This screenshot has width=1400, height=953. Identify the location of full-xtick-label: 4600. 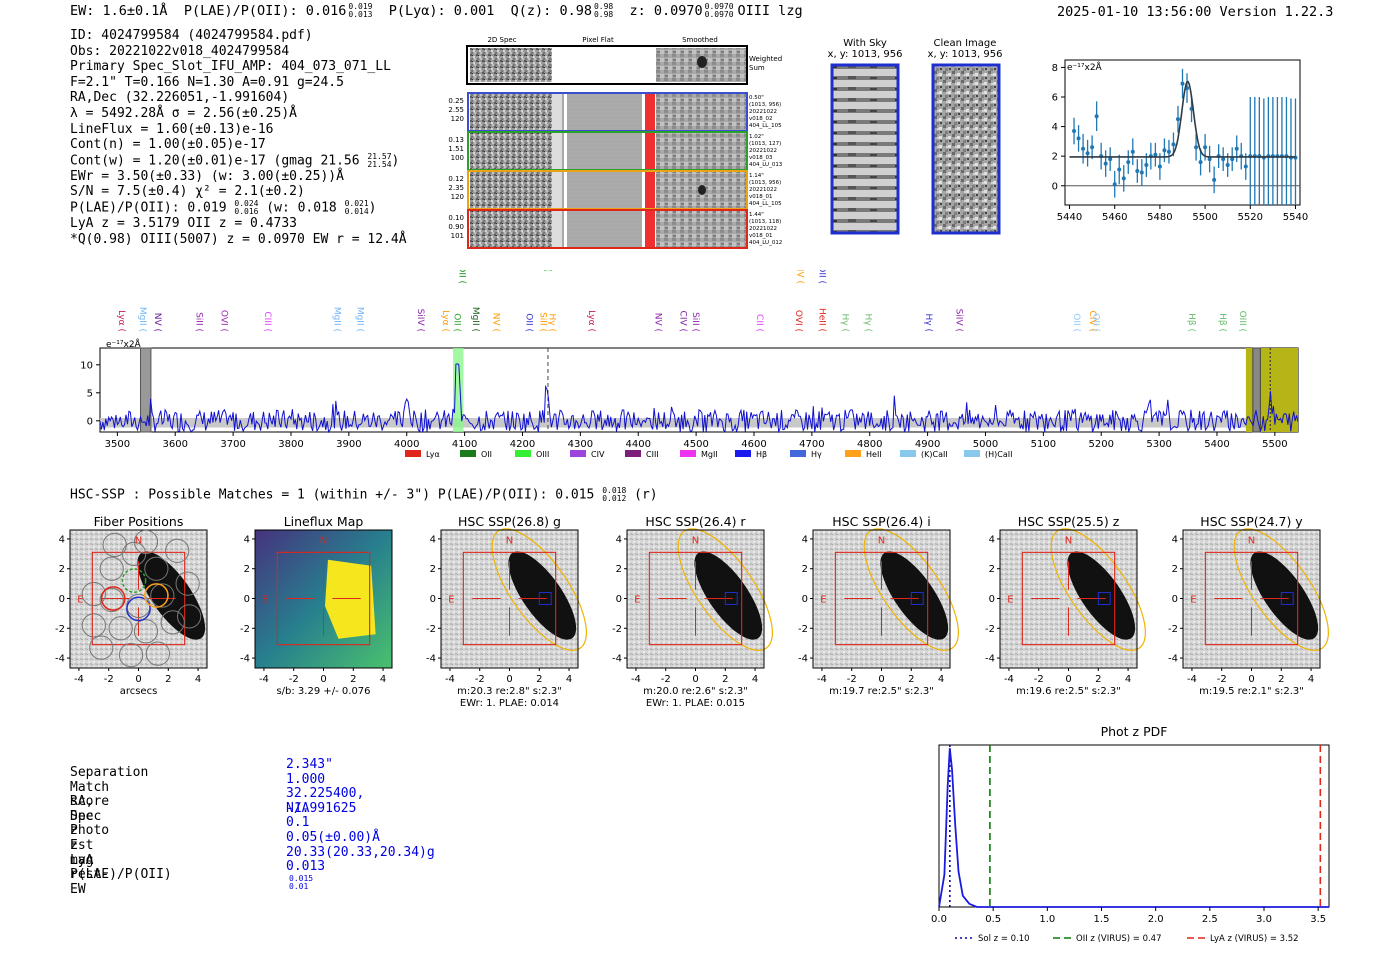
(753, 444).